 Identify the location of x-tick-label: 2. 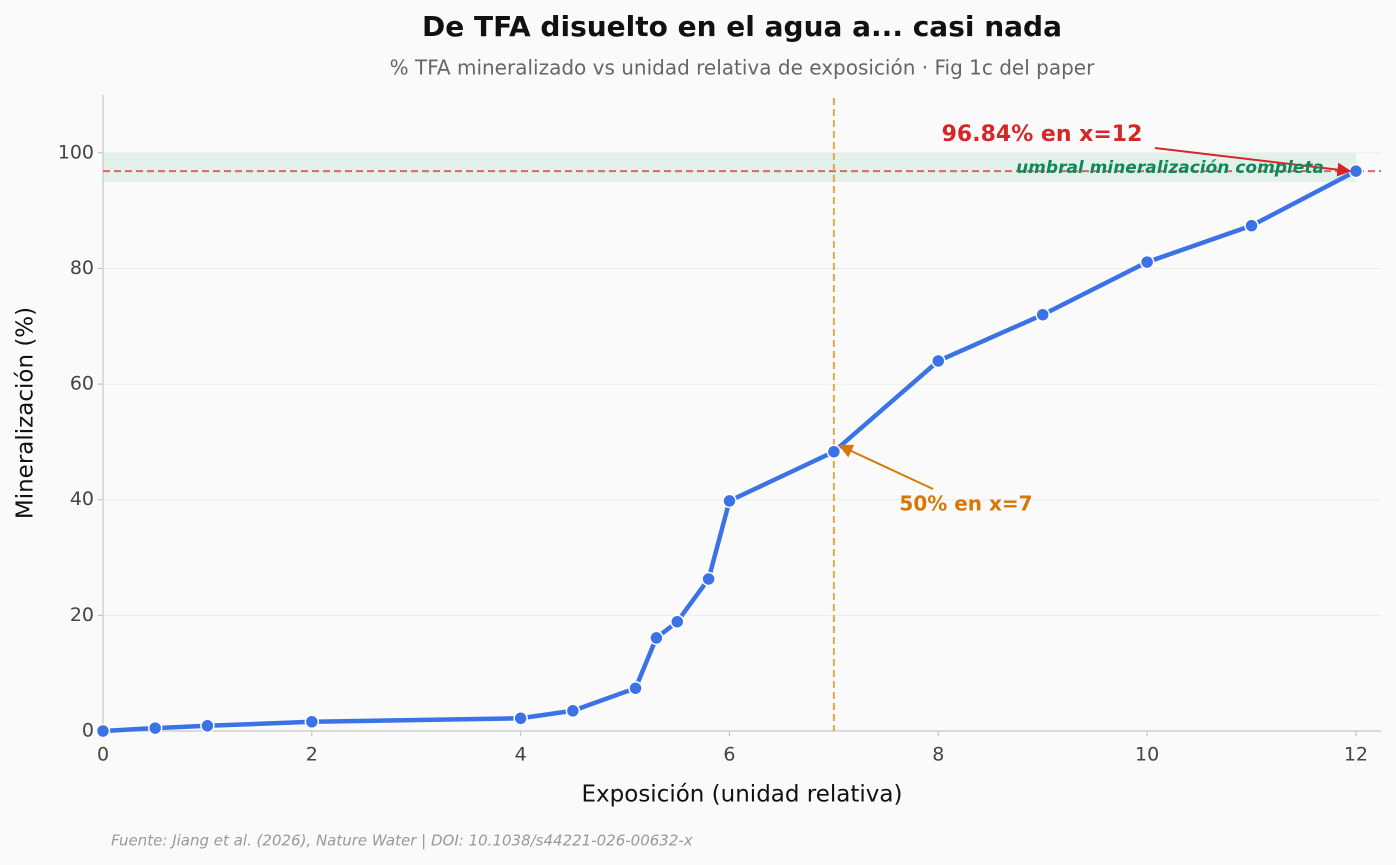
(312, 755).